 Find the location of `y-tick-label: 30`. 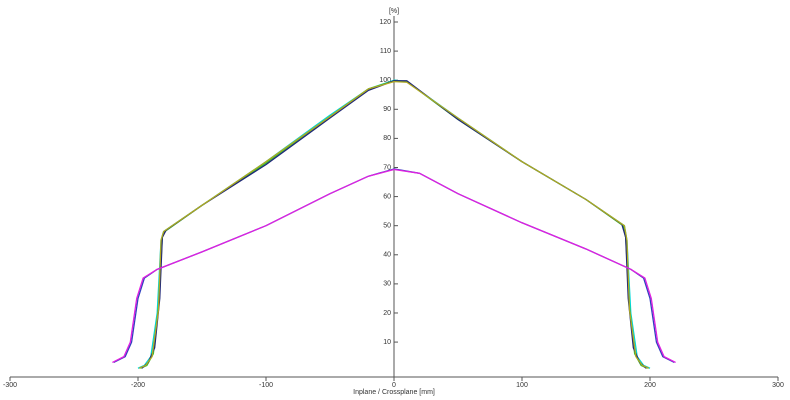

y-tick-label: 30 is located at coordinates (387, 284).